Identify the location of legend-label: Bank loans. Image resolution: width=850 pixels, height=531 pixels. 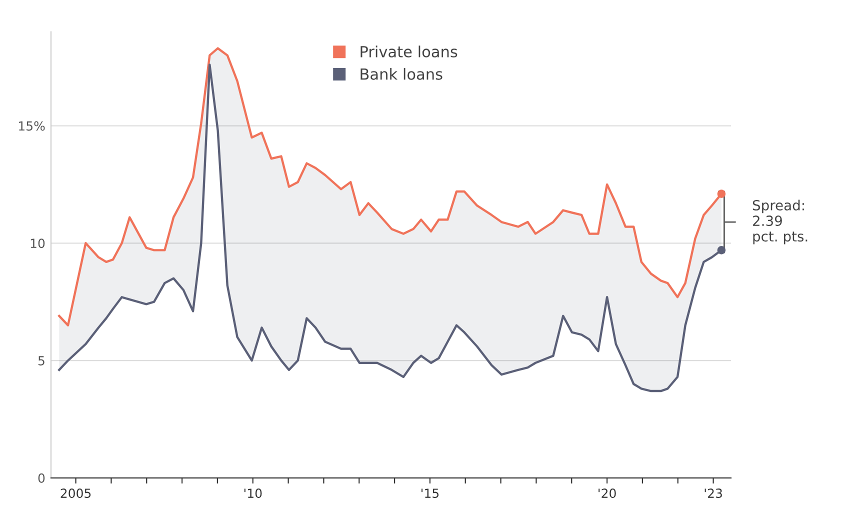
(401, 74).